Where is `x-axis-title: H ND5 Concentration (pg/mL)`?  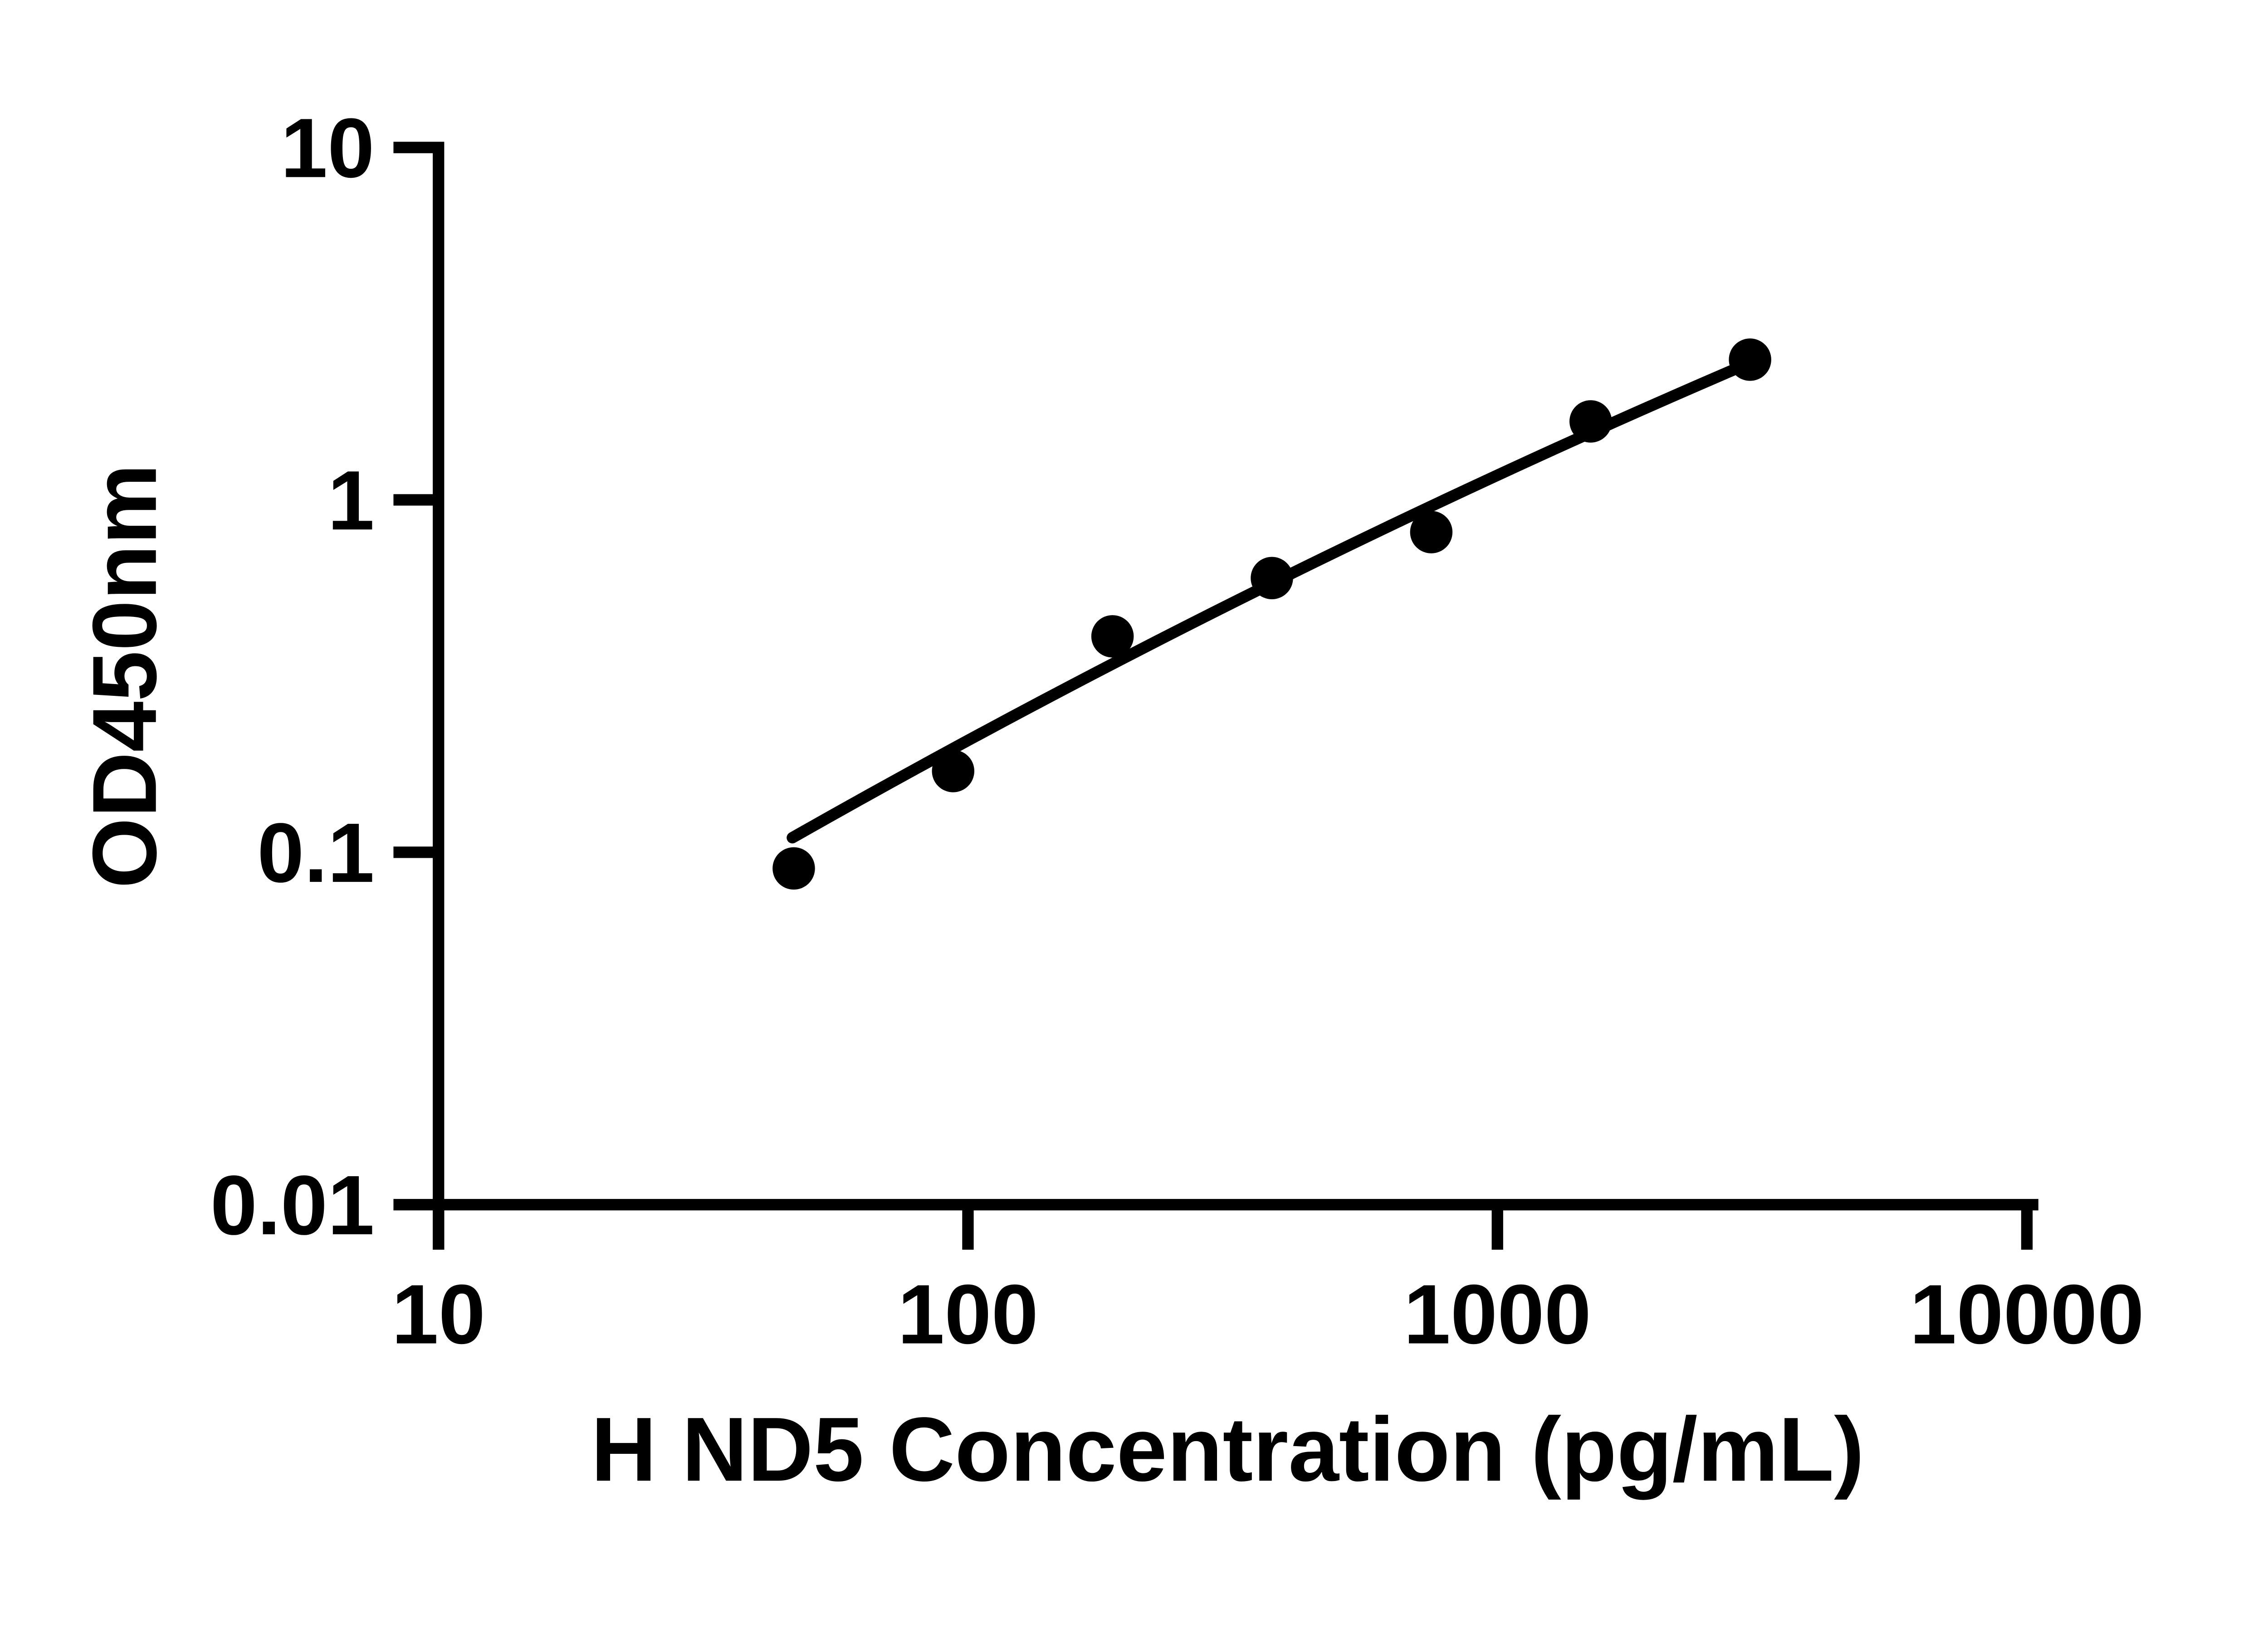
x-axis-title: H ND5 Concentration (pg/mL) is located at coordinates (1228, 1449).